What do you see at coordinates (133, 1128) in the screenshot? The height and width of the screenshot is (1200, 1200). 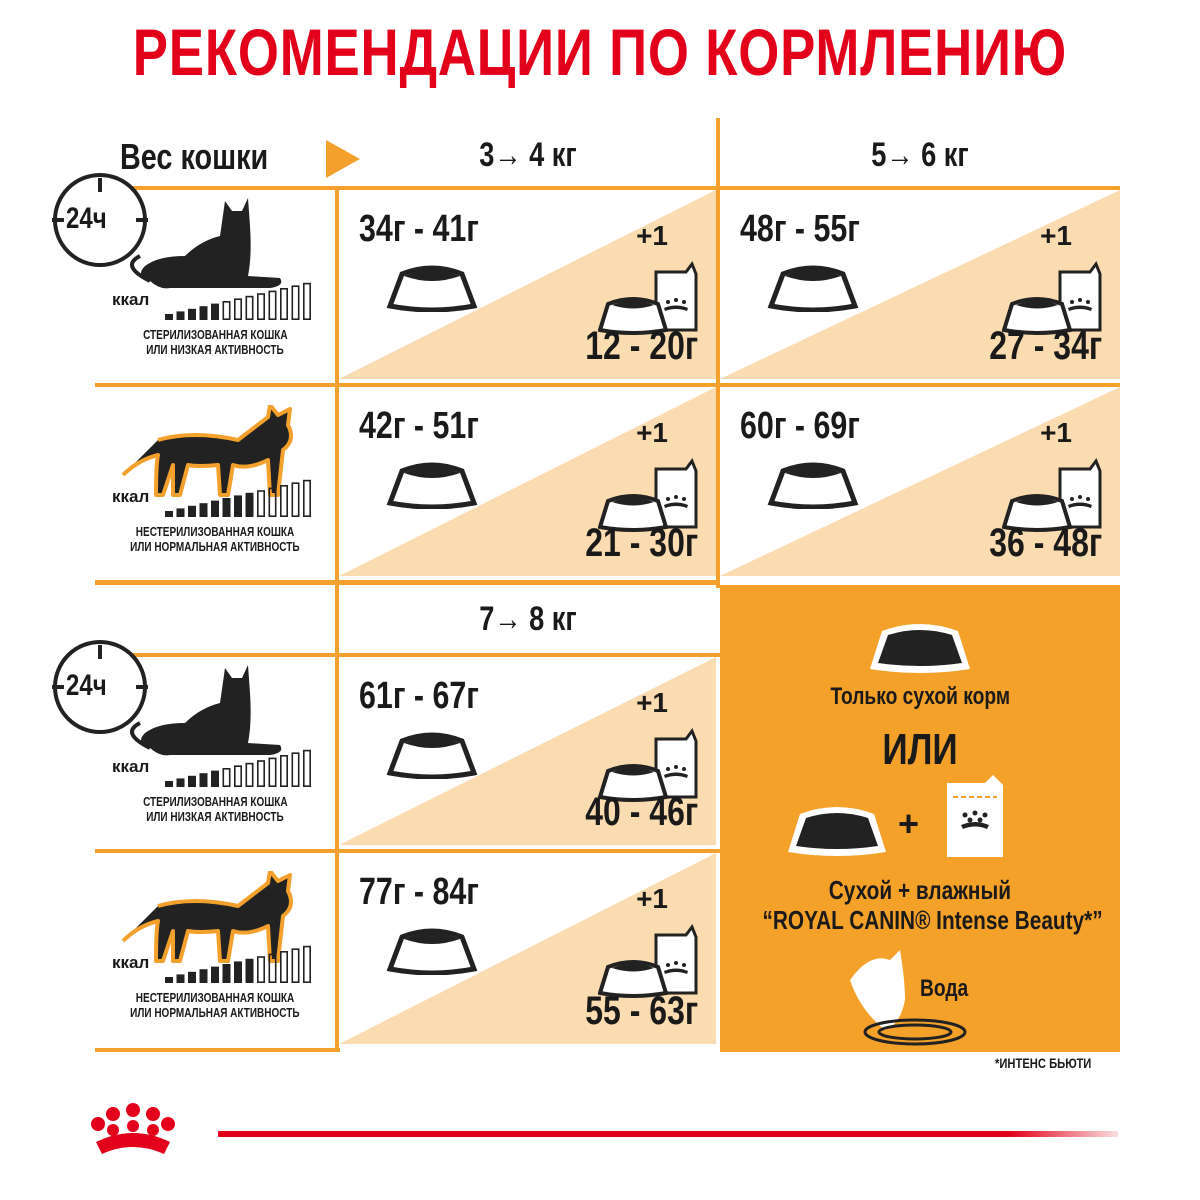 I see `royal-canin-crown-logo` at bounding box center [133, 1128].